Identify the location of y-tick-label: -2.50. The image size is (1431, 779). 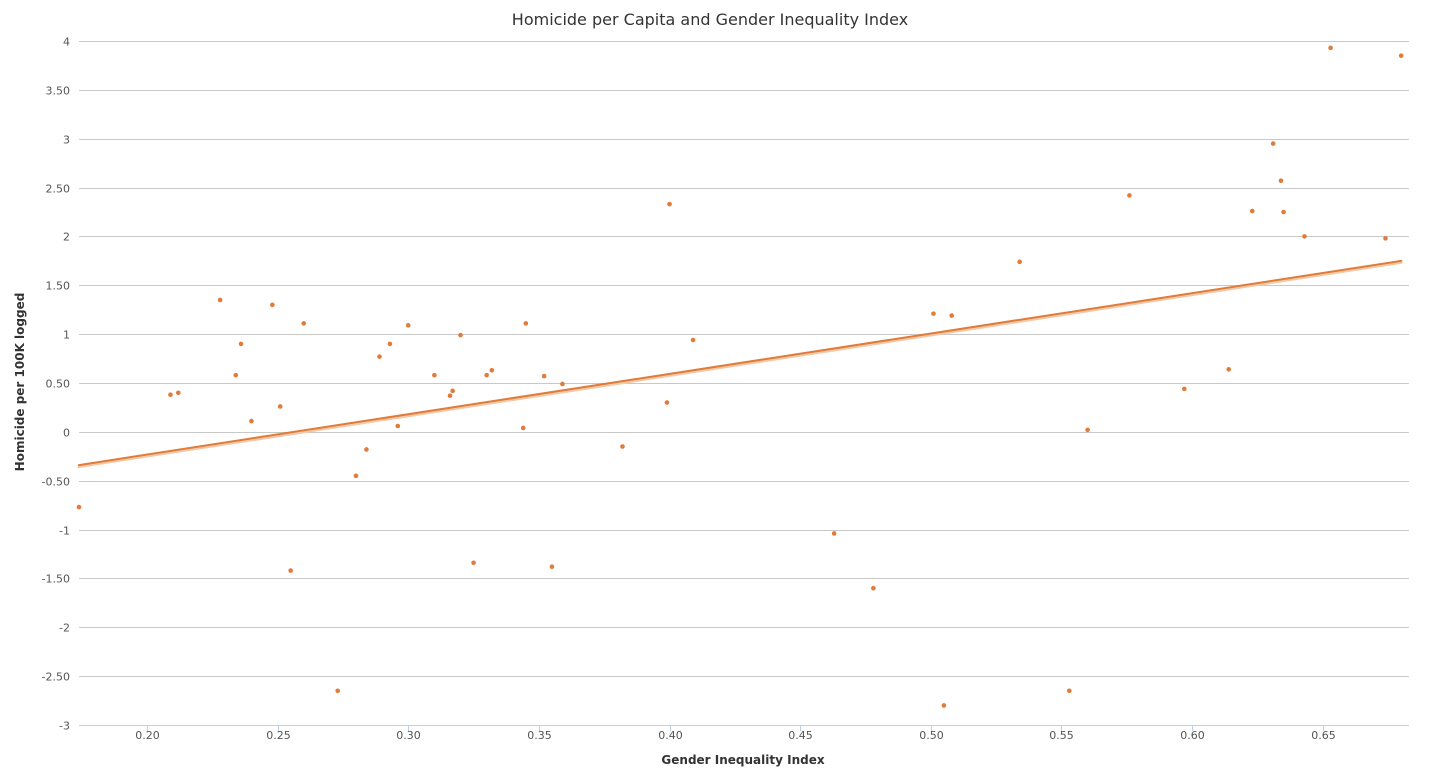
(56, 677).